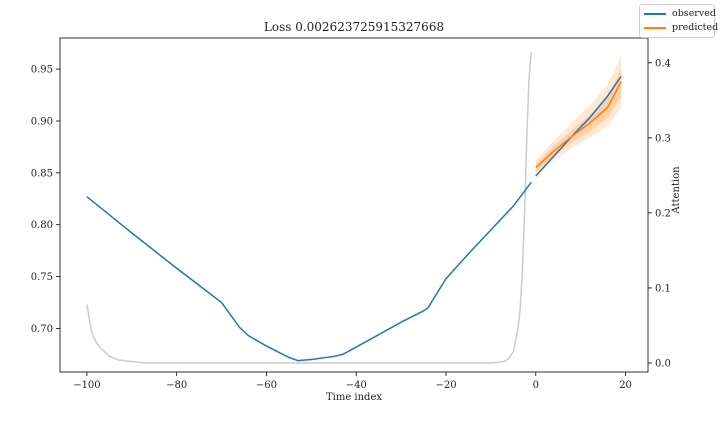  Describe the element at coordinates (176, 385) in the screenshot. I see `x-tick-label: −80` at that location.